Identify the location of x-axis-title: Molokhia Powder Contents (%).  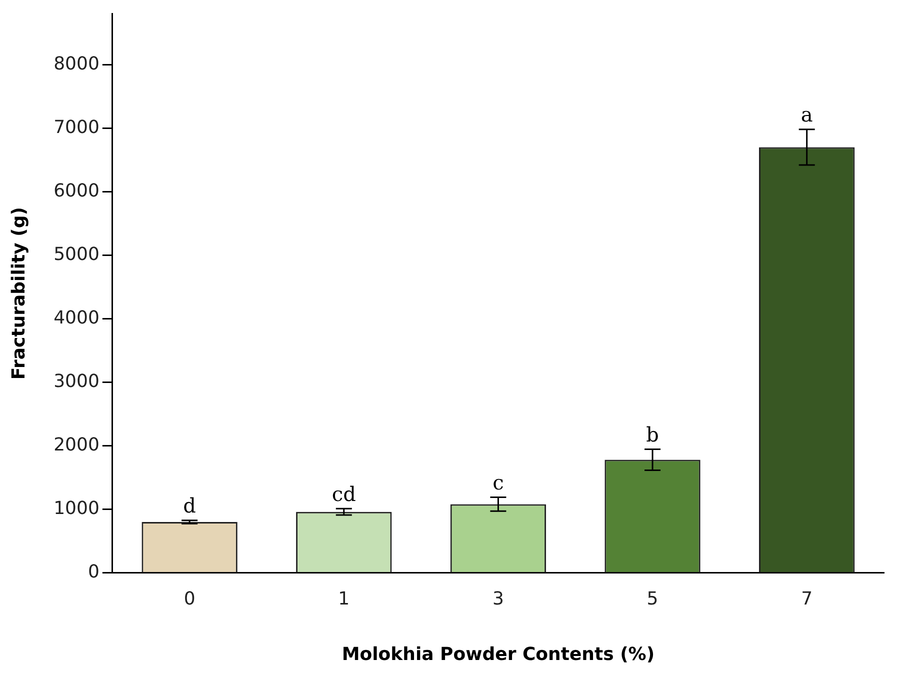
(498, 654).